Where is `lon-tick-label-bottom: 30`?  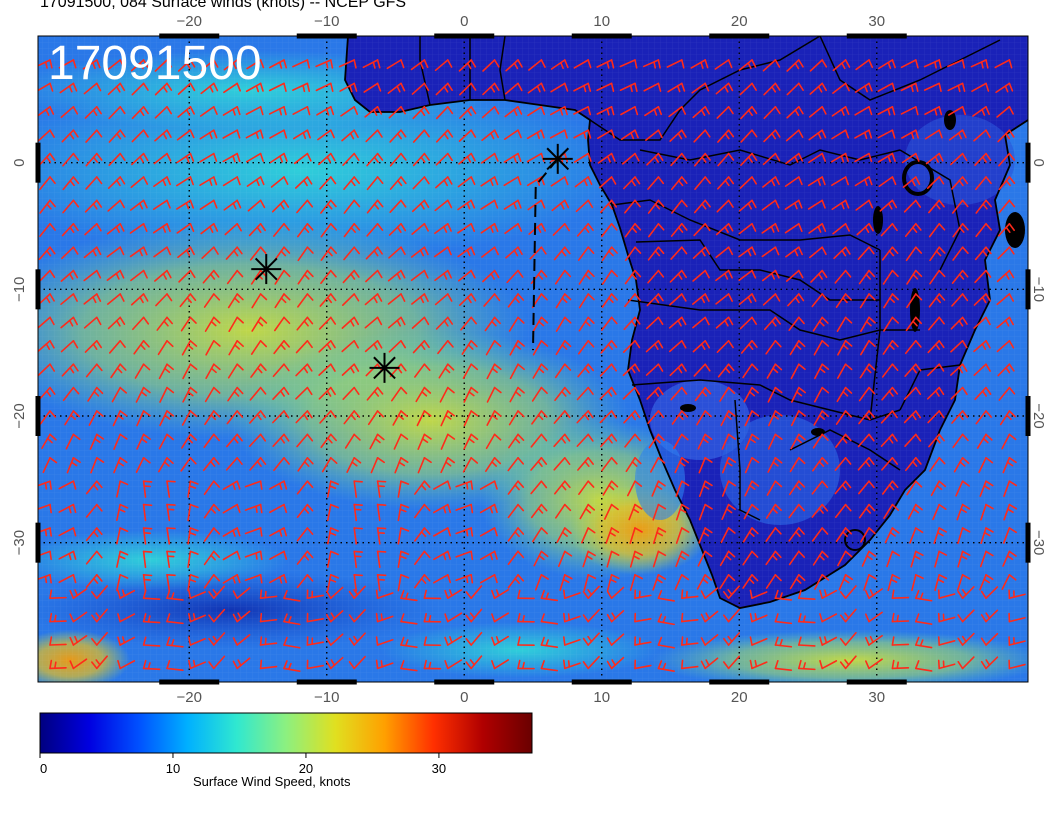
lon-tick-label-bottom: 30 is located at coordinates (876, 697).